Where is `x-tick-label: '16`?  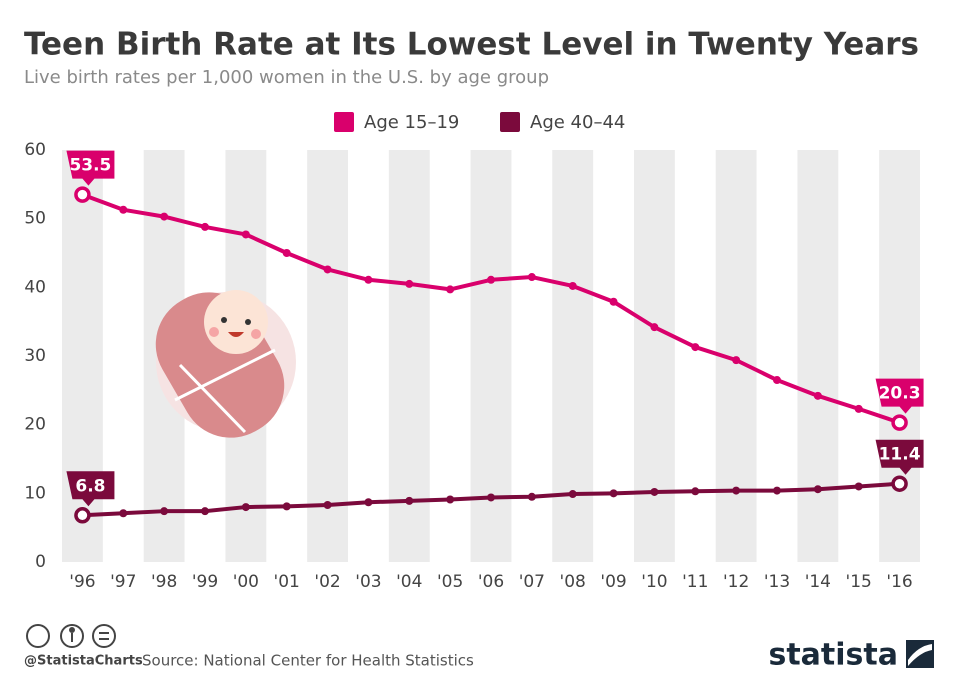
x-tick-label: '16 is located at coordinates (899, 582).